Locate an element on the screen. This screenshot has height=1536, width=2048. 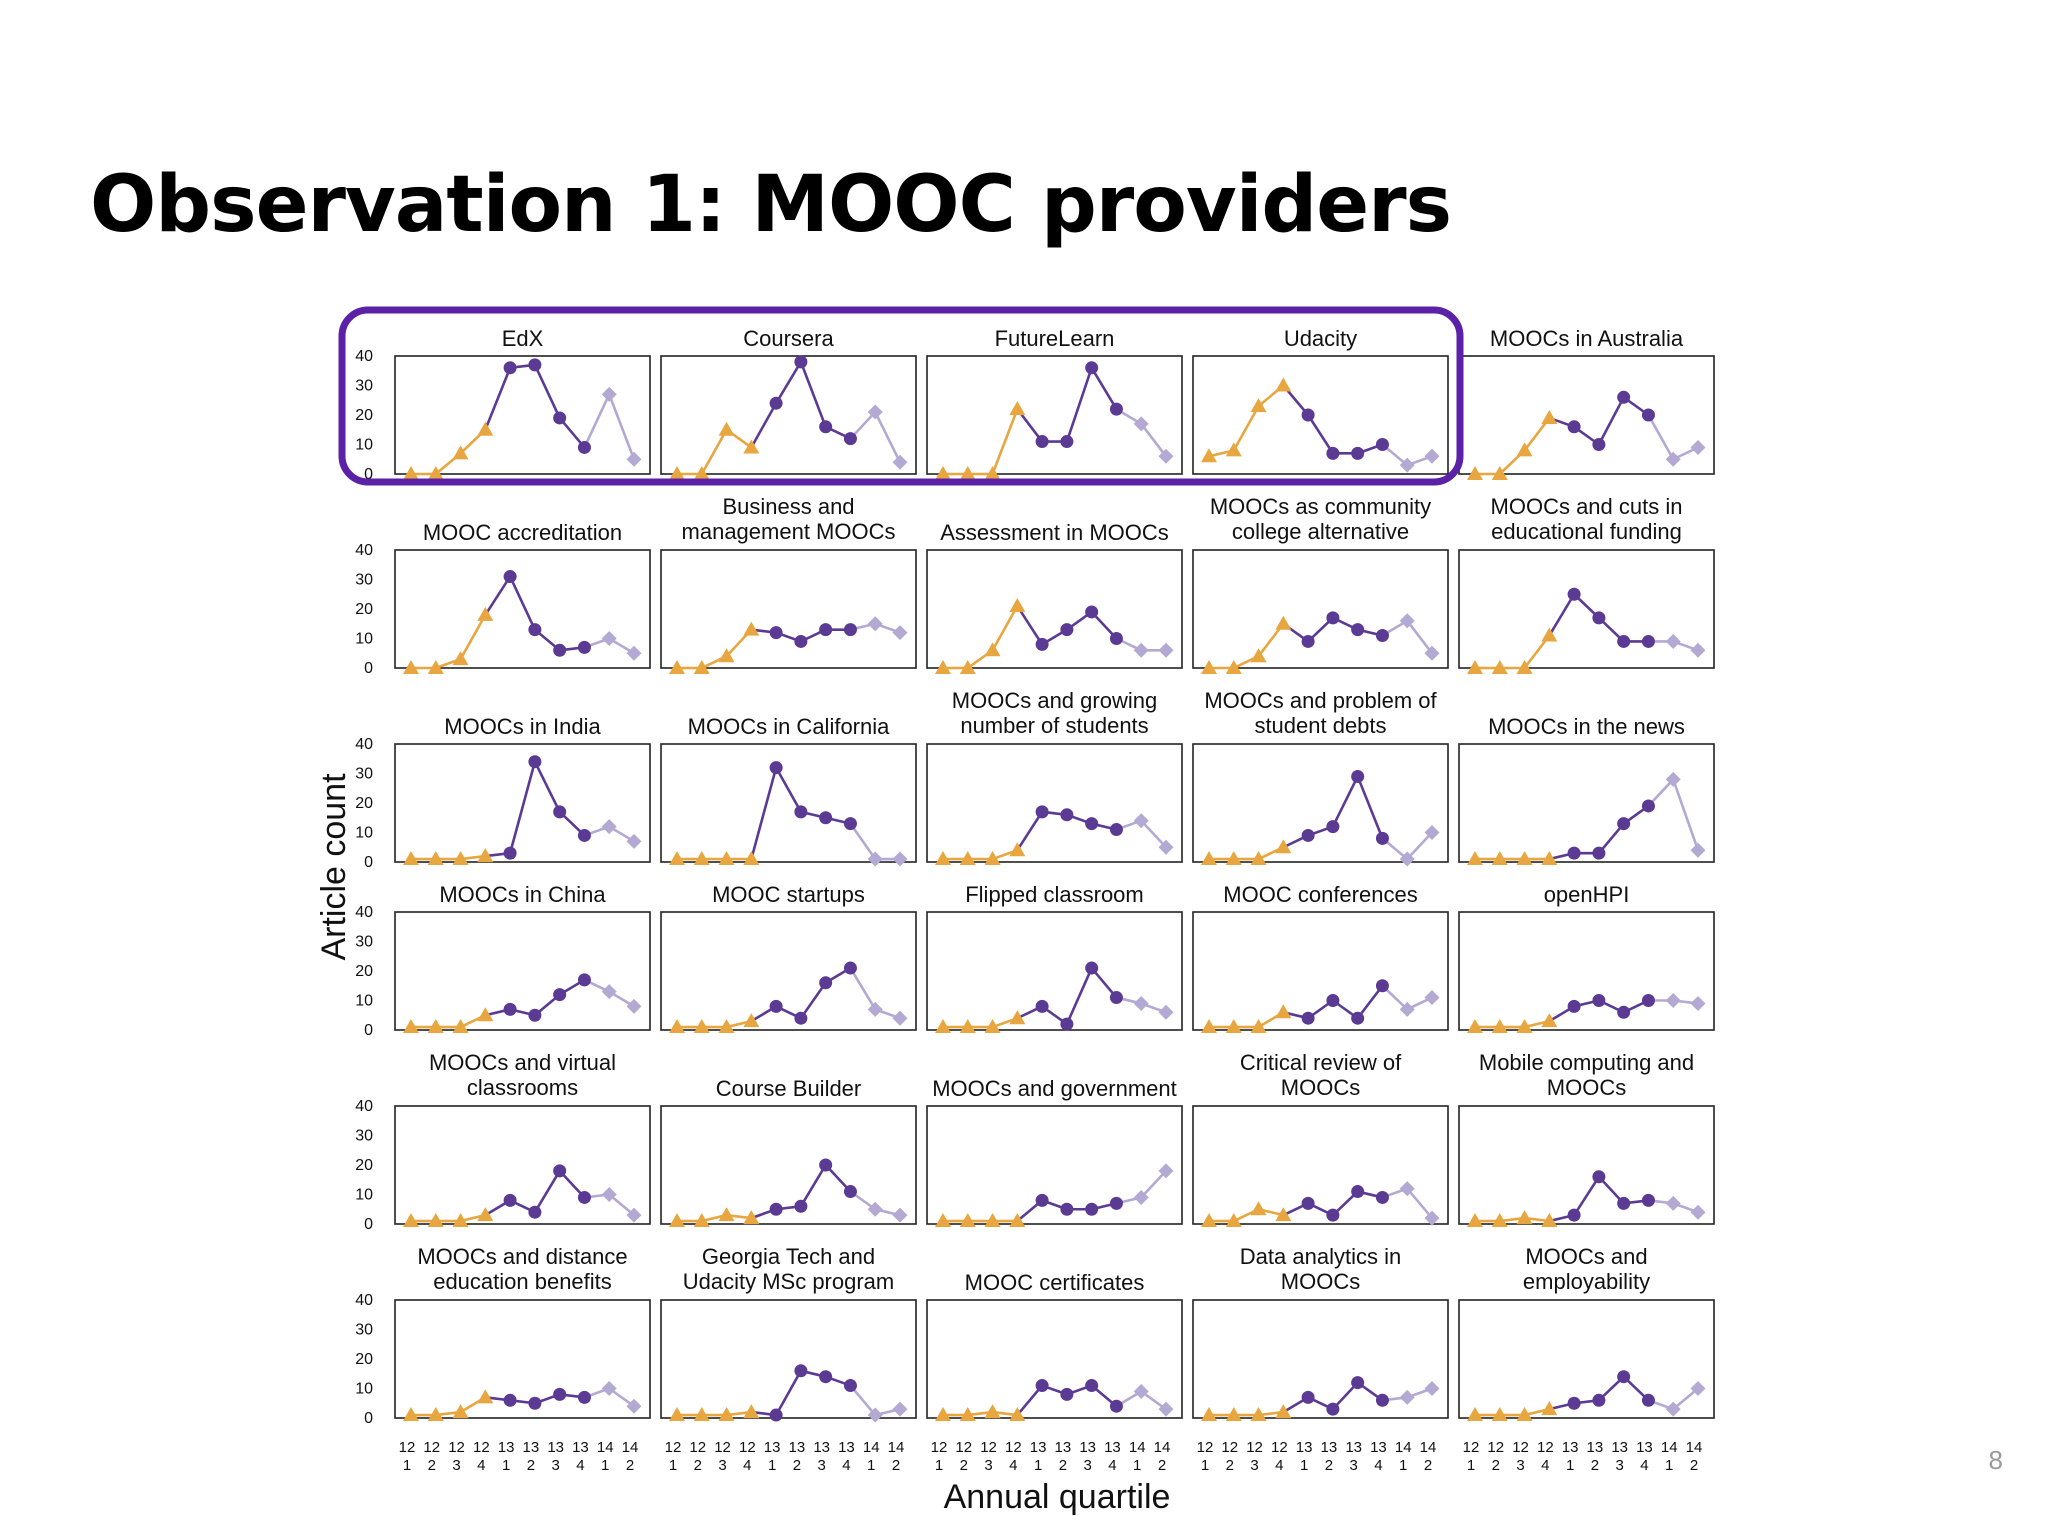
panel-title: MOOCs is located at coordinates (1320, 1281).